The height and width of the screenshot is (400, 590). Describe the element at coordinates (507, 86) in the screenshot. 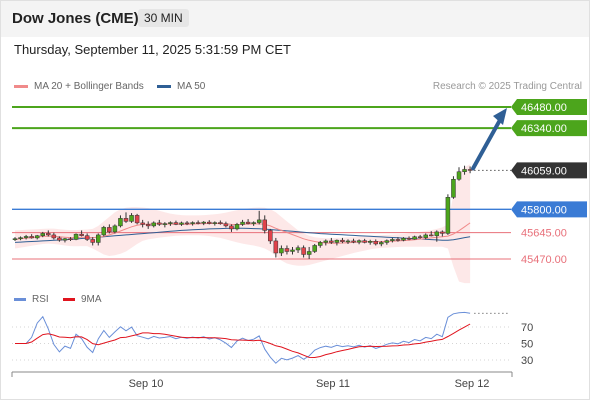

I see `research-credit: Research © 2025 Trading Central` at that location.